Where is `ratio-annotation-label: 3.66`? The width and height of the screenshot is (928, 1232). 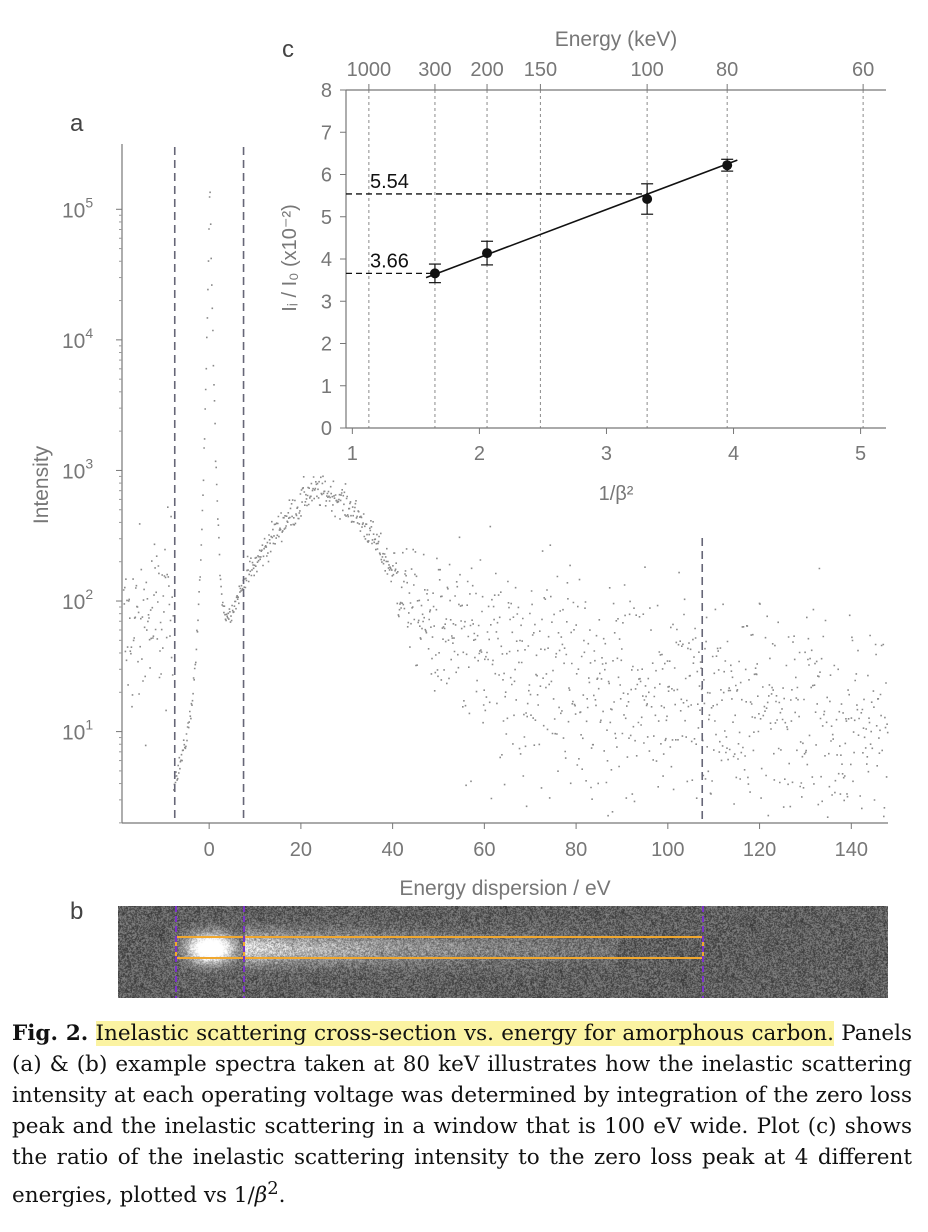
ratio-annotation-label: 3.66 is located at coordinates (389, 261).